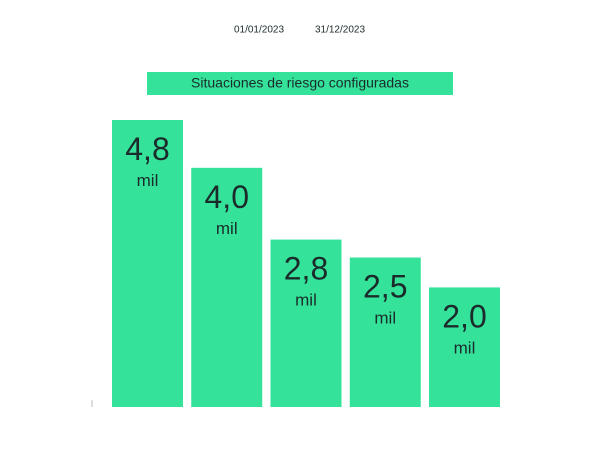 The image size is (600, 464). What do you see at coordinates (306, 269) in the screenshot?
I see `data-label-part: 2,8` at bounding box center [306, 269].